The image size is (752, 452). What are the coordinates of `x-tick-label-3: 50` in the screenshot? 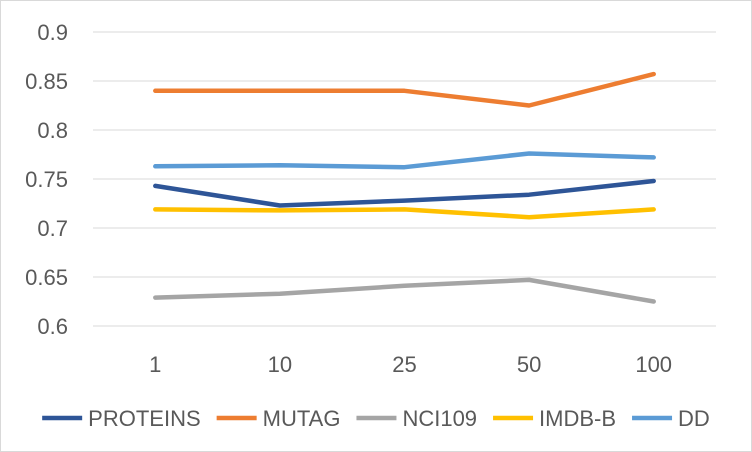 It's located at (529, 364).